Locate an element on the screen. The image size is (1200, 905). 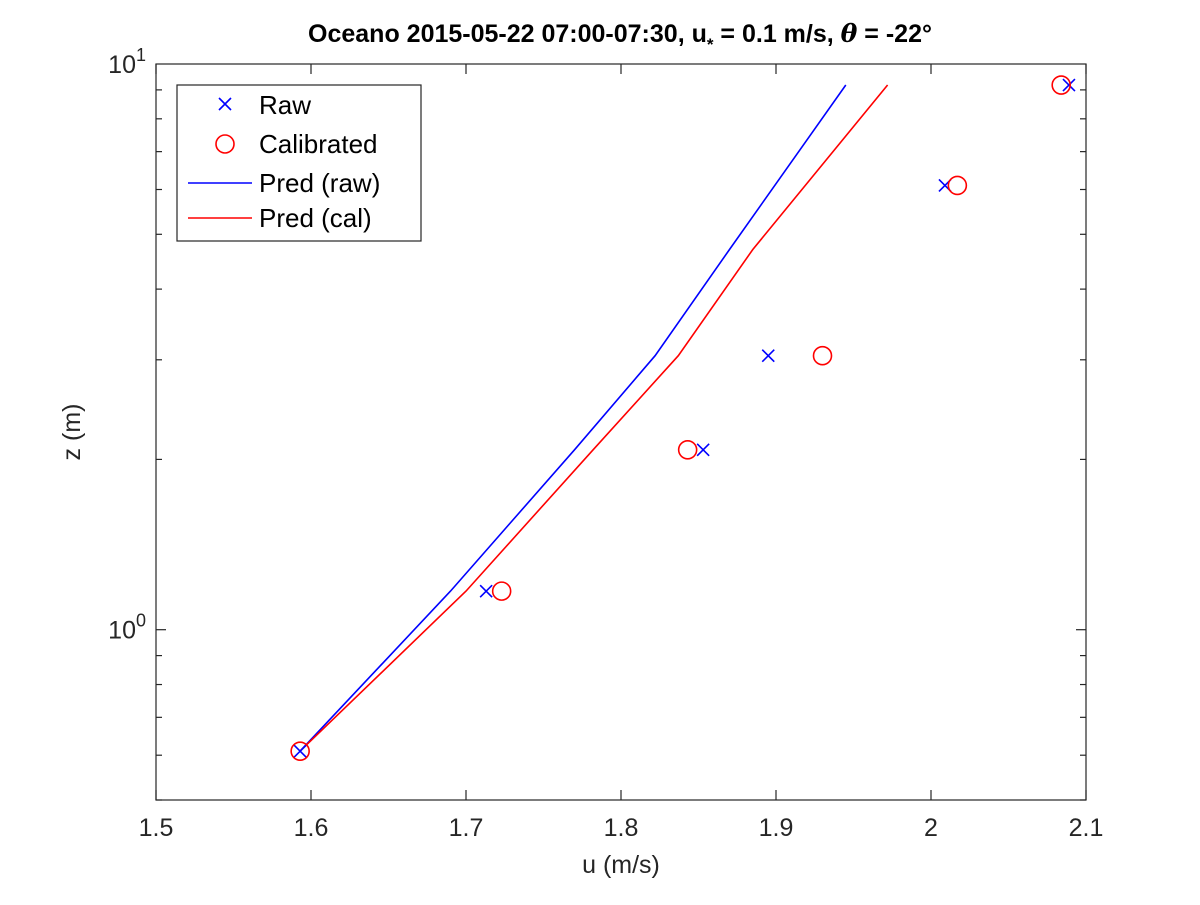
x-tick-label: 1.6 is located at coordinates (311, 828).